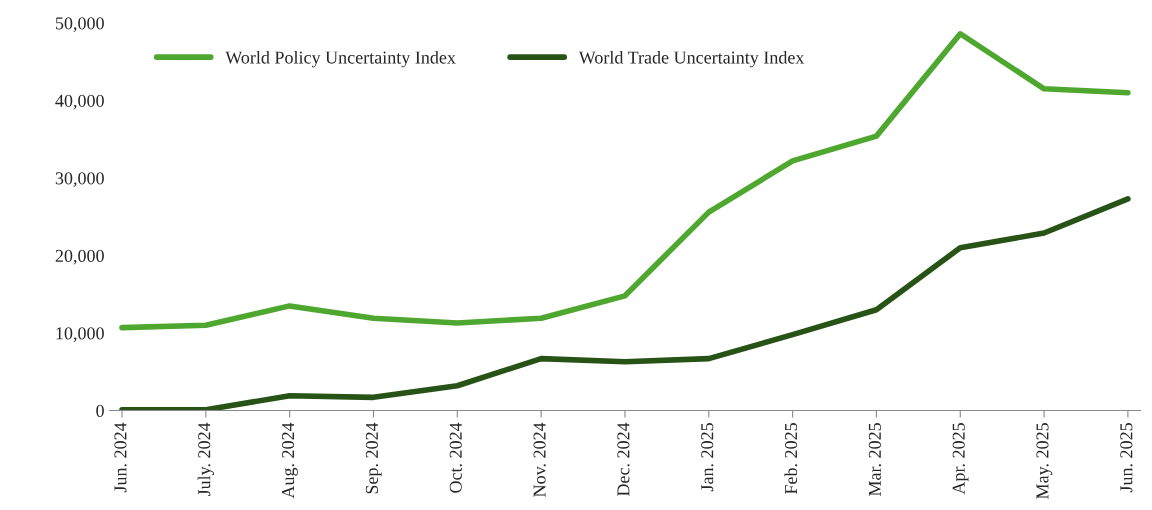 This screenshot has width=1152, height=510. I want to click on x-tick-label: Aug. 2024, so click(289, 460).